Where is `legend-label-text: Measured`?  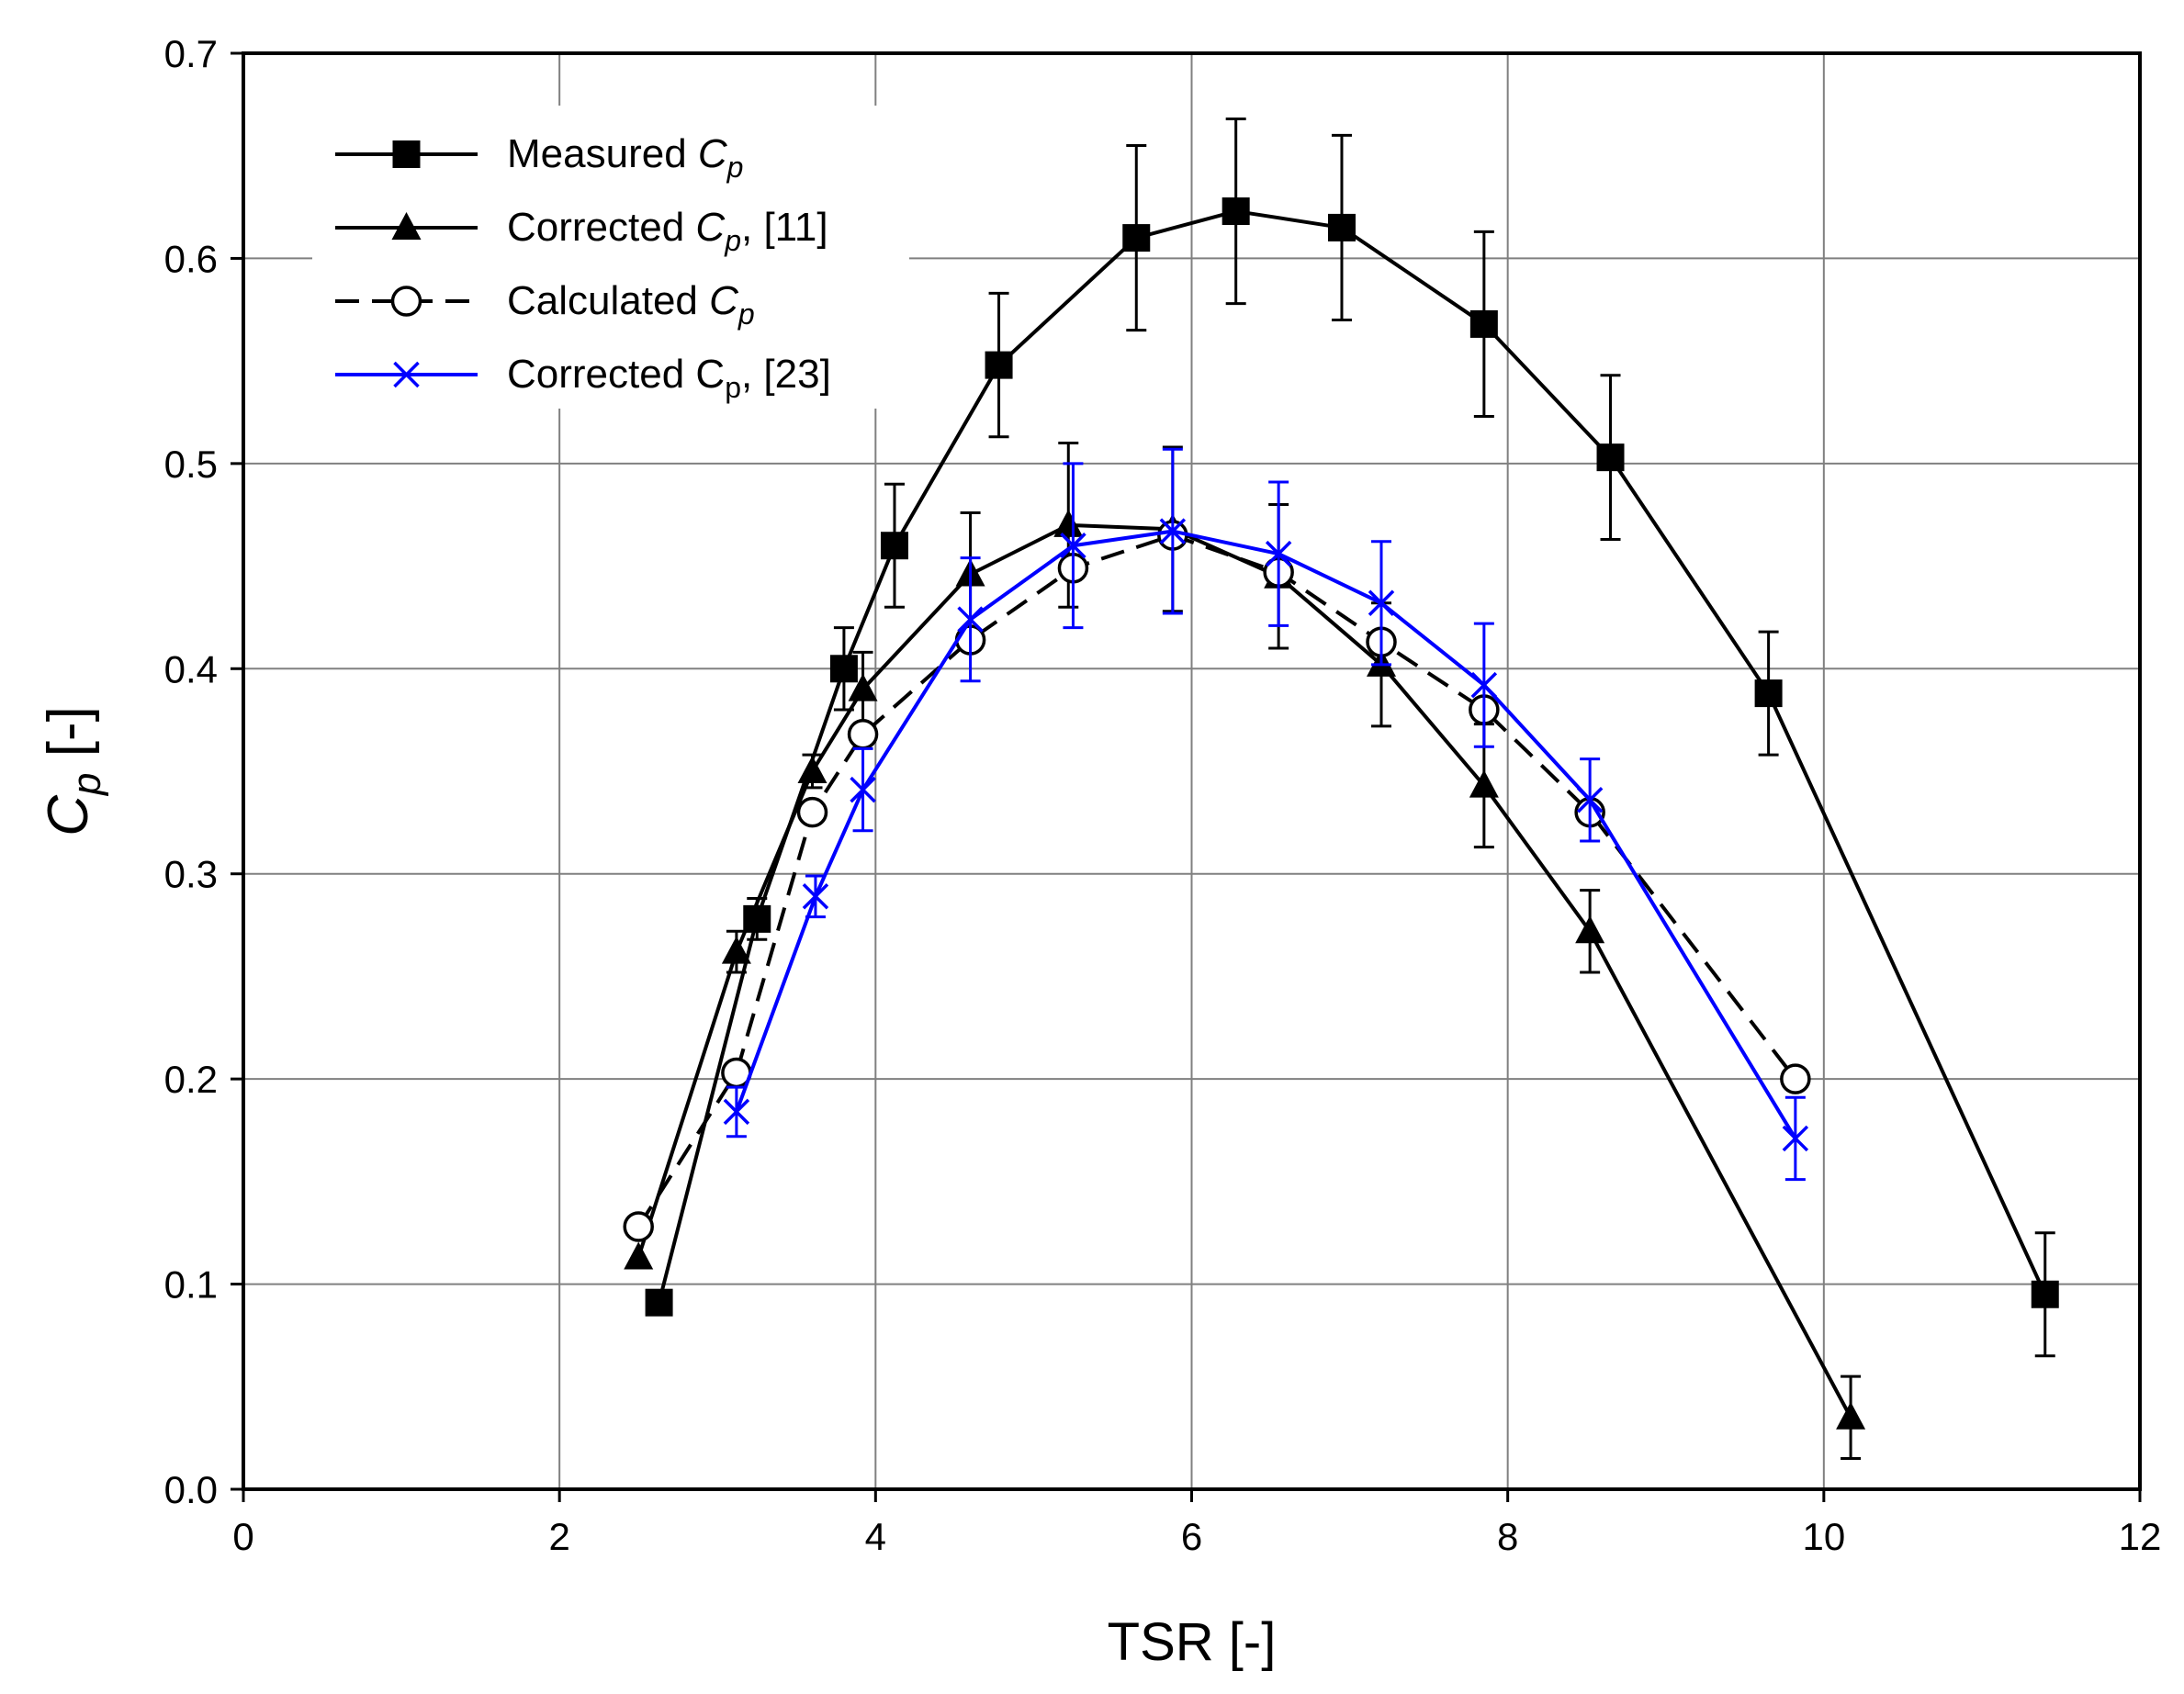 legend-label-text: Measured is located at coordinates (602, 153).